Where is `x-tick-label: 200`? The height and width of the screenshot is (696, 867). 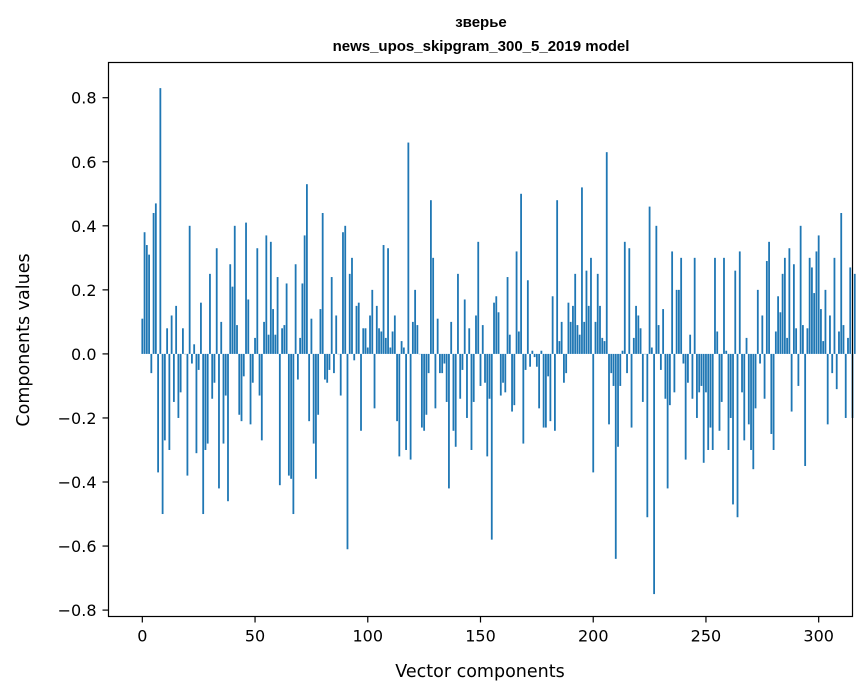 x-tick-label: 200 is located at coordinates (593, 636).